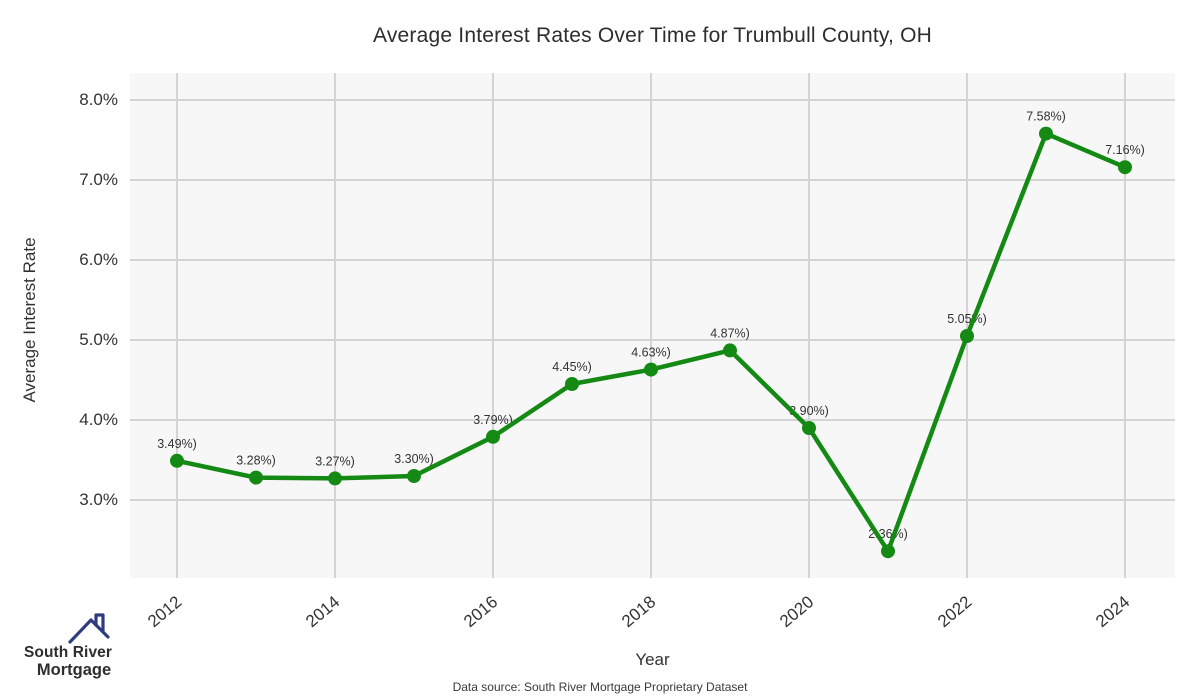 The width and height of the screenshot is (1200, 700). I want to click on y-tick-label: 6.0%, so click(98, 259).